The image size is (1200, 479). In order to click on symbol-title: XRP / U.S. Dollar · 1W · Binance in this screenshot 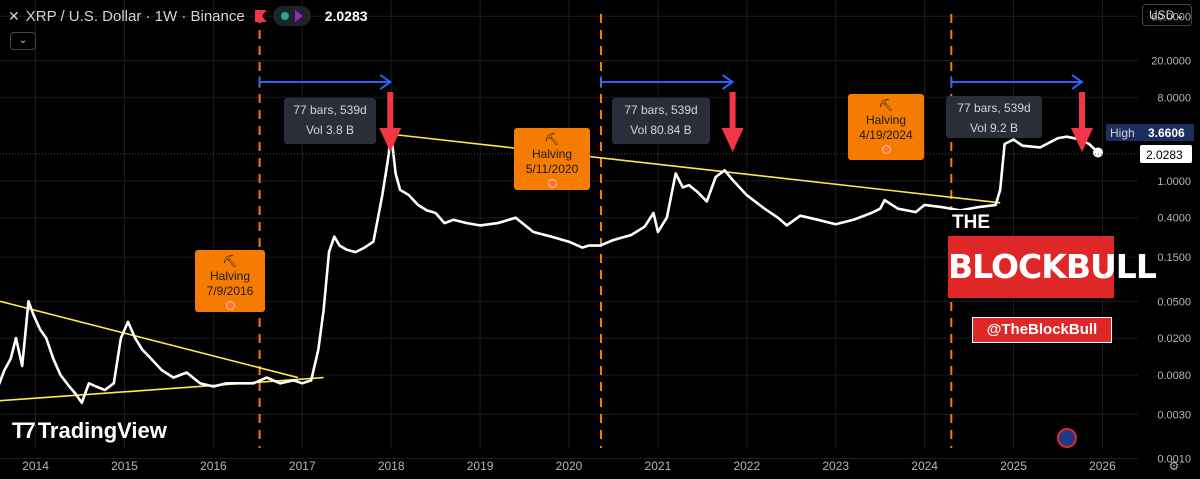, I will do `click(135, 16)`.